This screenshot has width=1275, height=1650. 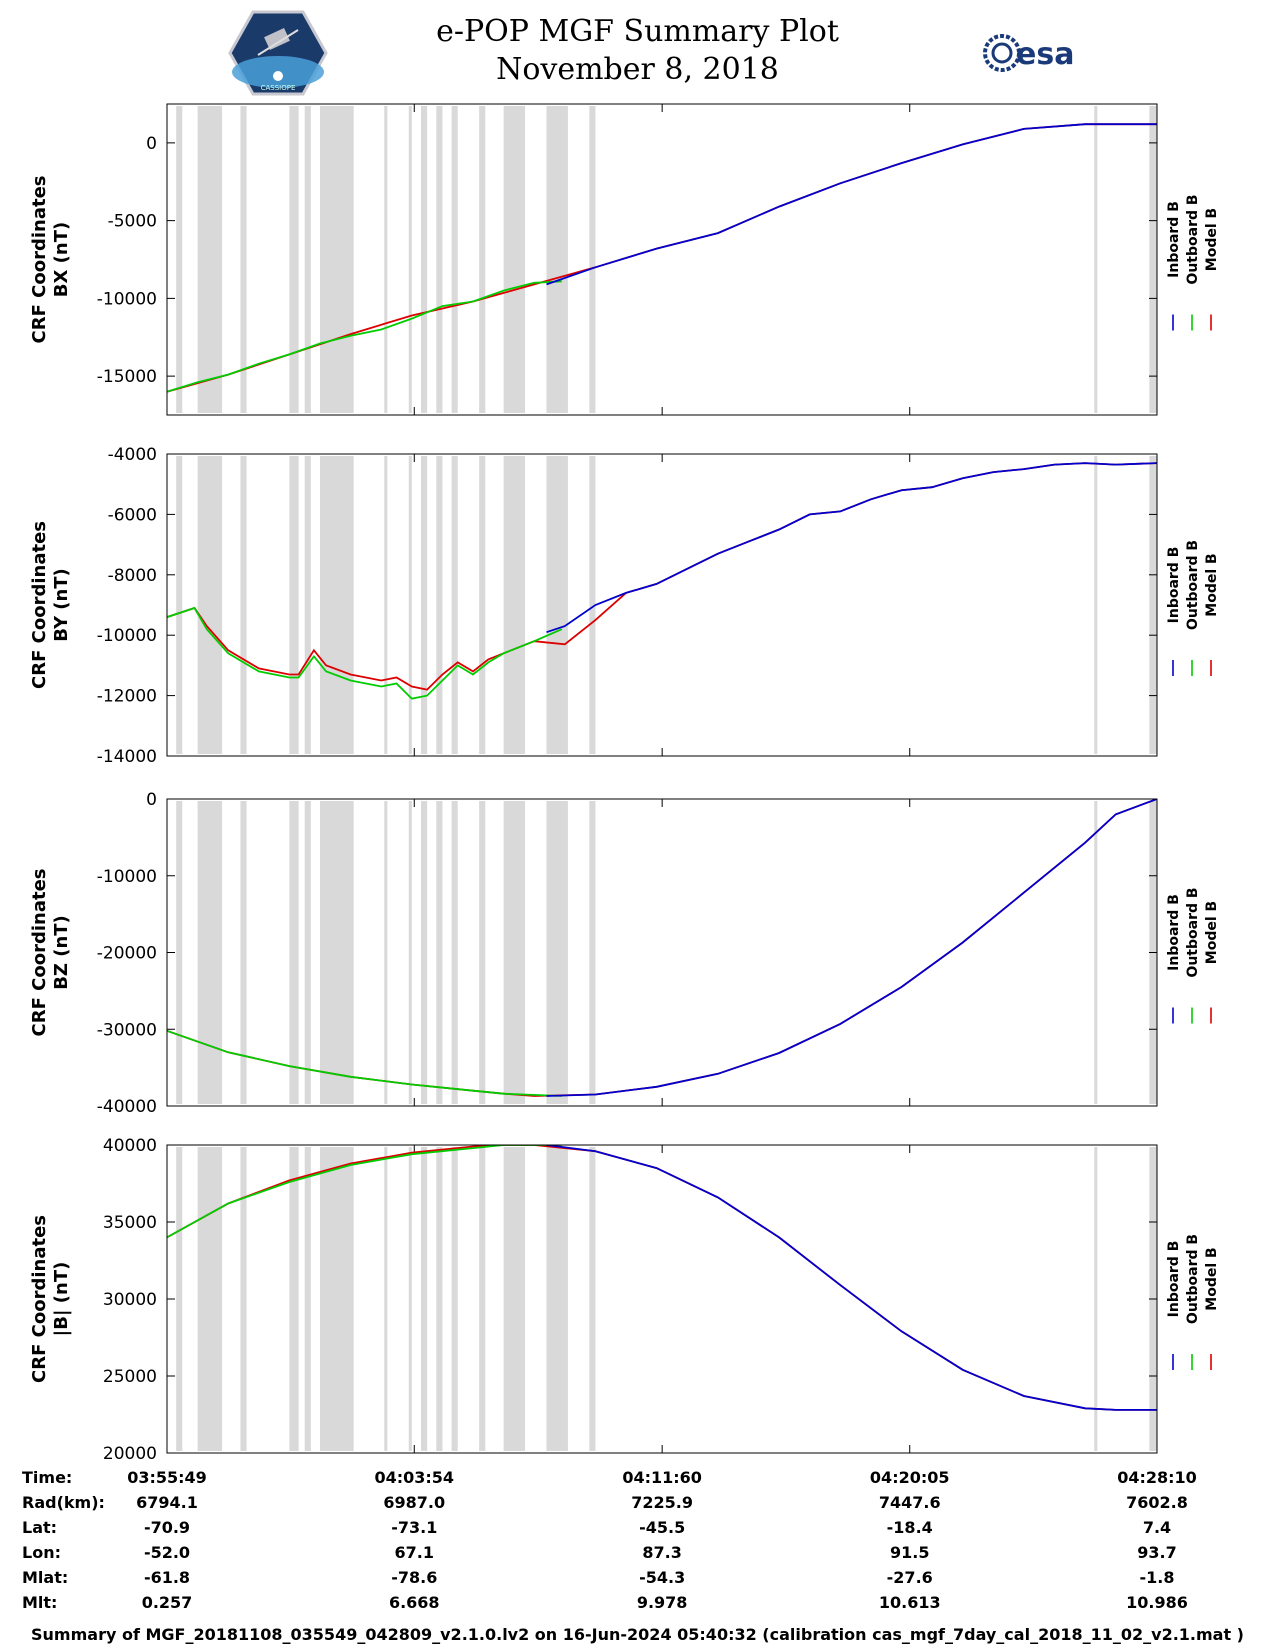 I want to click on table-row-label: Lat:, so click(x=40, y=1527).